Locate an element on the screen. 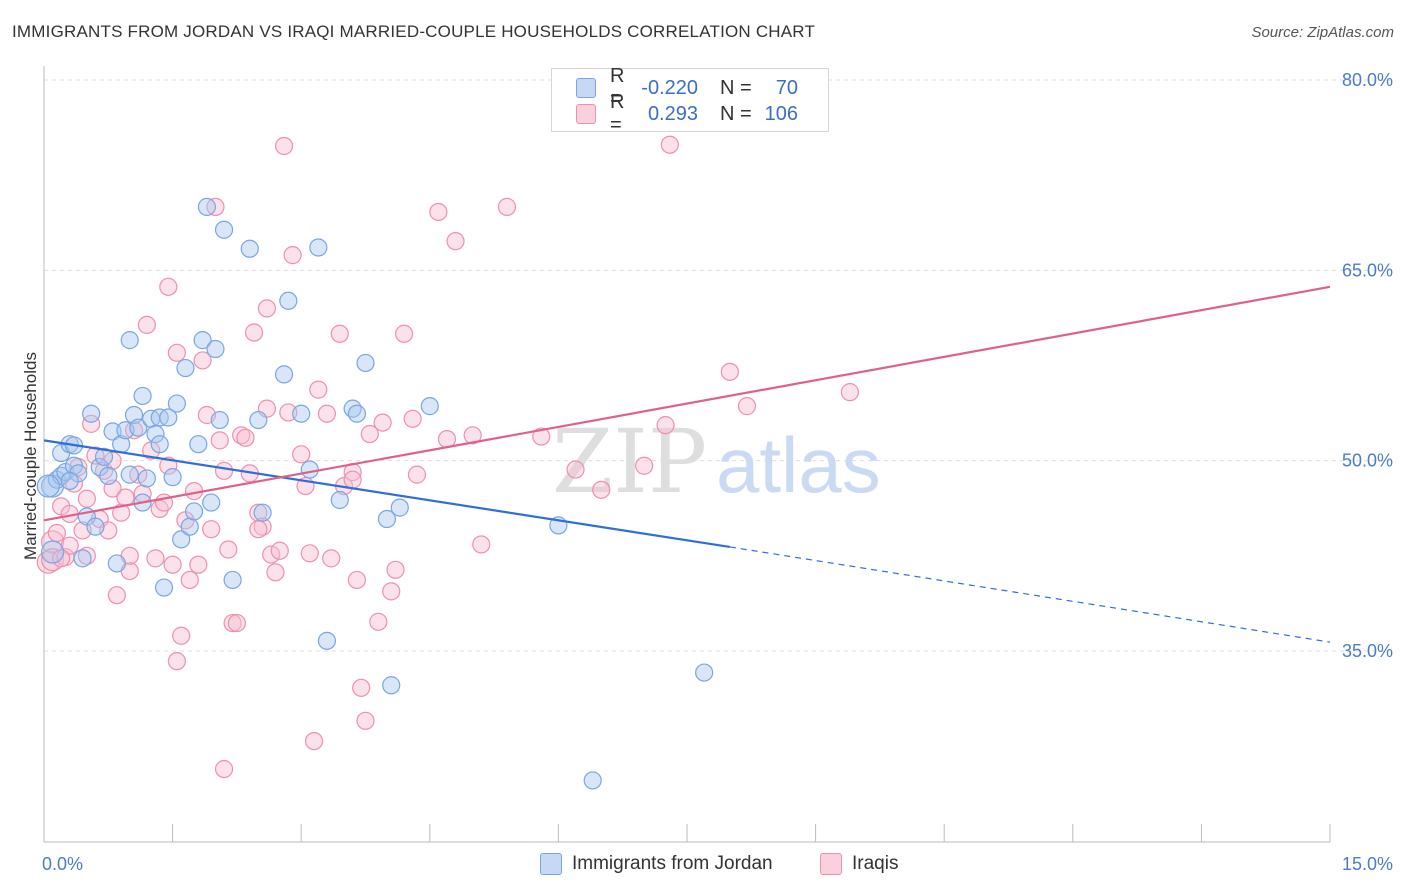  y-tick-label: 50.0% is located at coordinates (1367, 461).